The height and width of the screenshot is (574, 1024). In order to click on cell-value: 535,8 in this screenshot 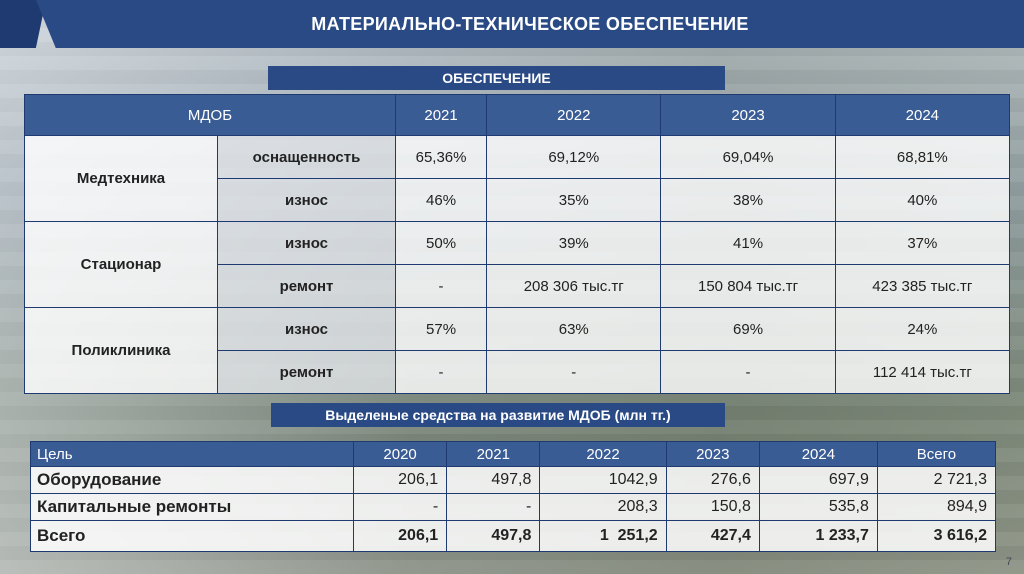, I will do `click(818, 507)`.